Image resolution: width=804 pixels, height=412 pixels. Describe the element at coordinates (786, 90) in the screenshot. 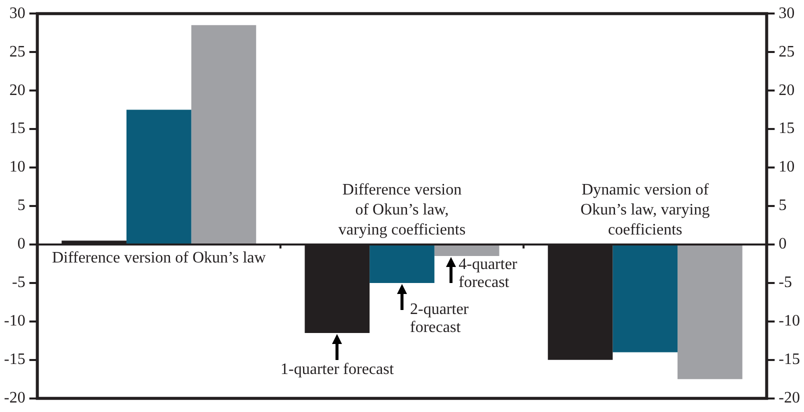

I see `y2-tick-label: 20` at that location.